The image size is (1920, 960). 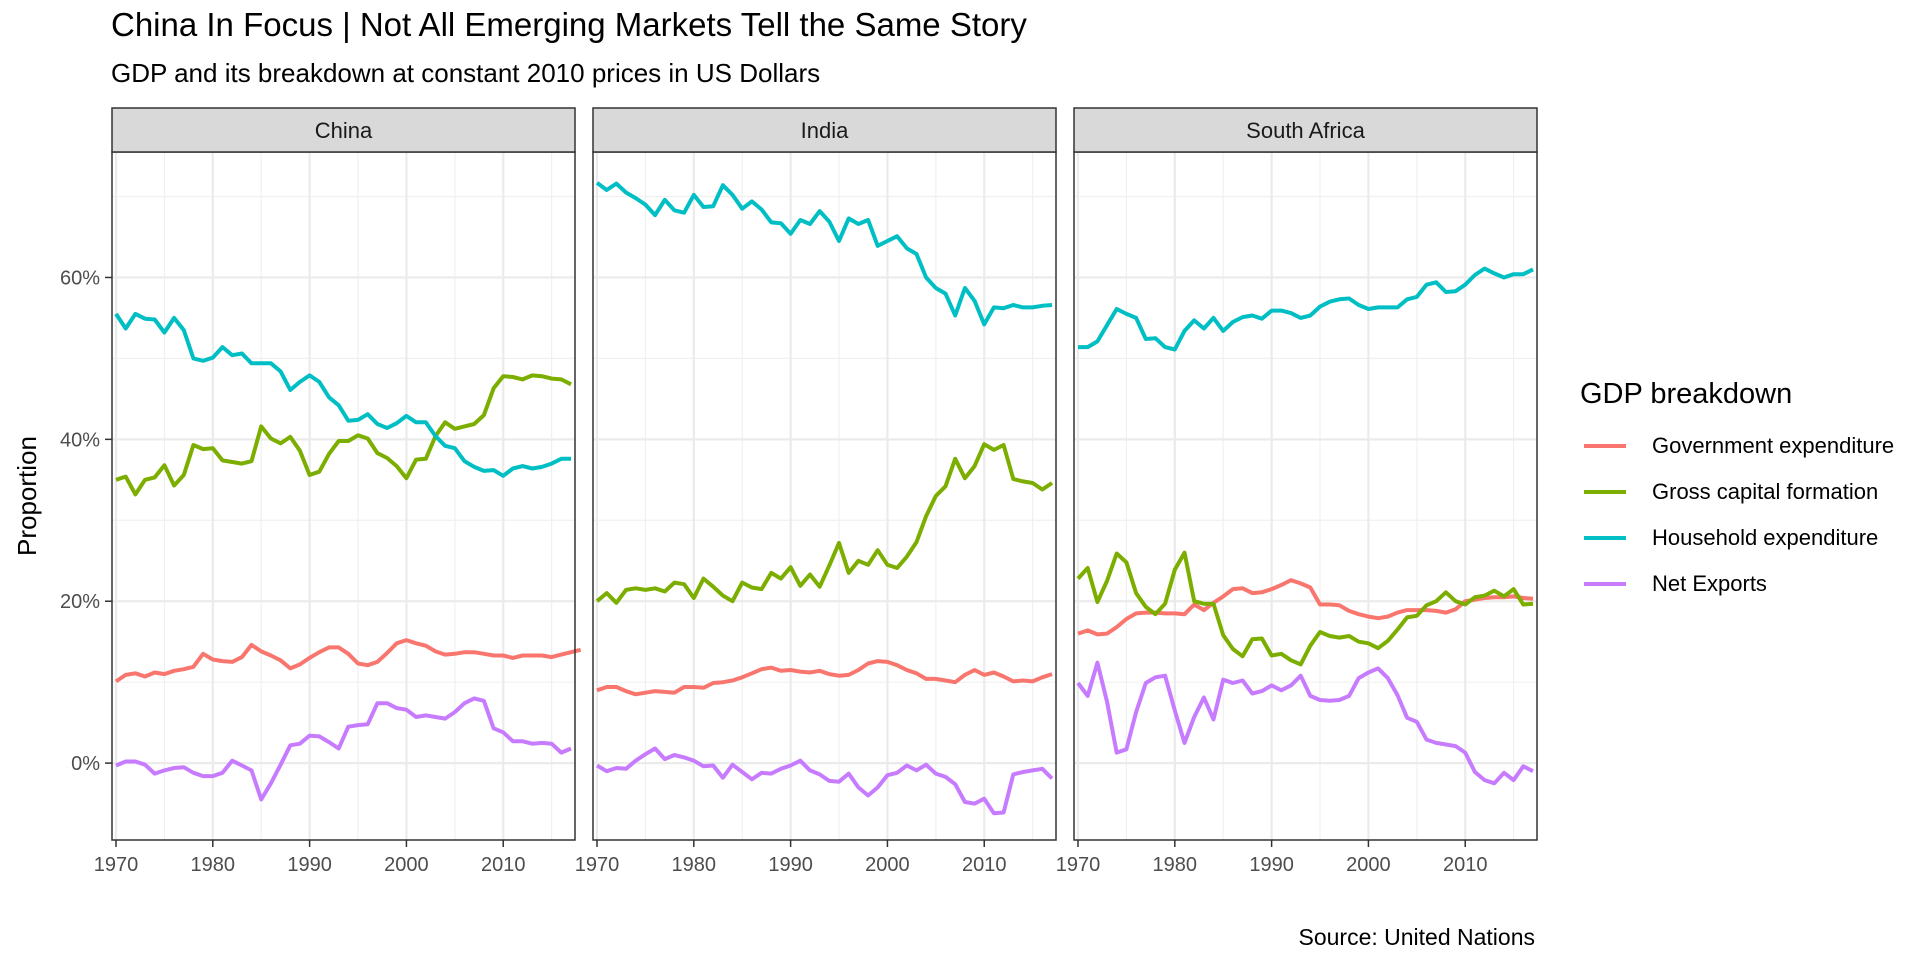 I want to click on series-line-gross-capital-formation-china, so click(x=343, y=435).